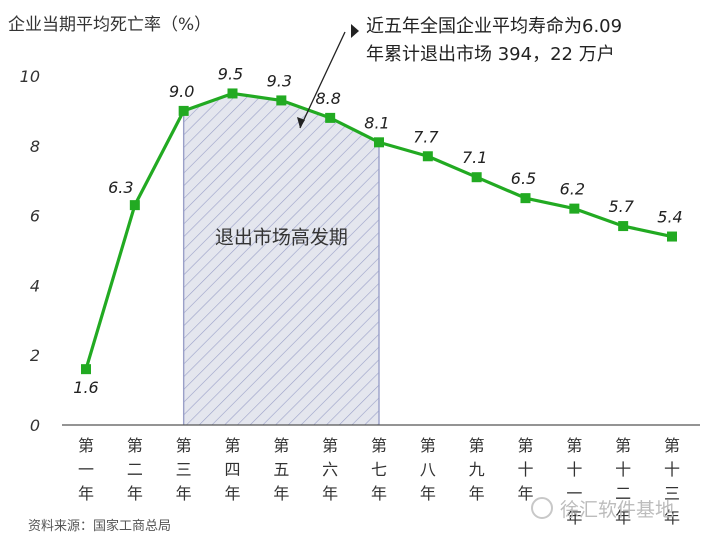  What do you see at coordinates (474, 157) in the screenshot?
I see `data-label: 7.1` at bounding box center [474, 157].